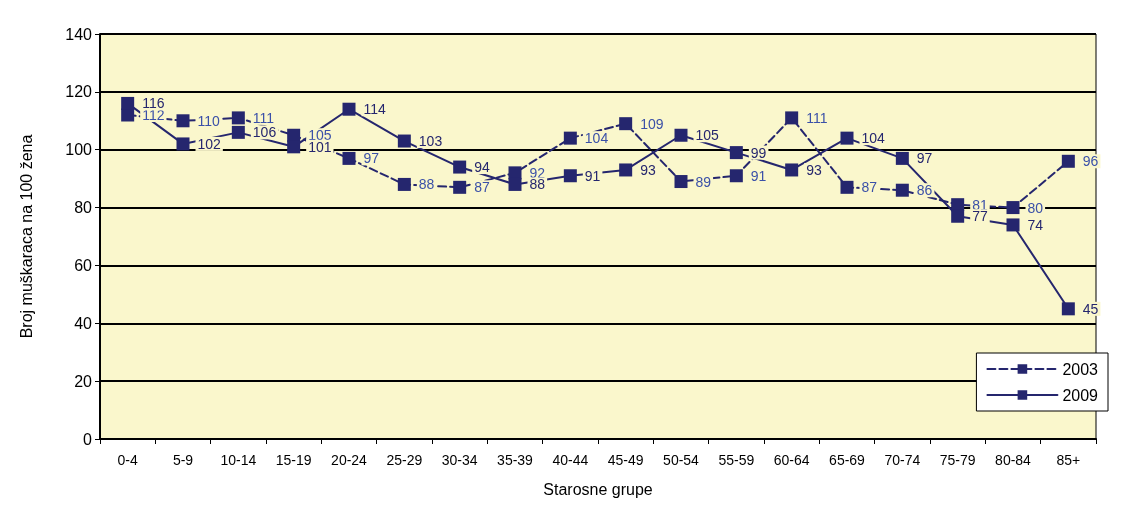 The width and height of the screenshot is (1130, 523). What do you see at coordinates (83, 265) in the screenshot?
I see `y-tick-label: 60` at bounding box center [83, 265].